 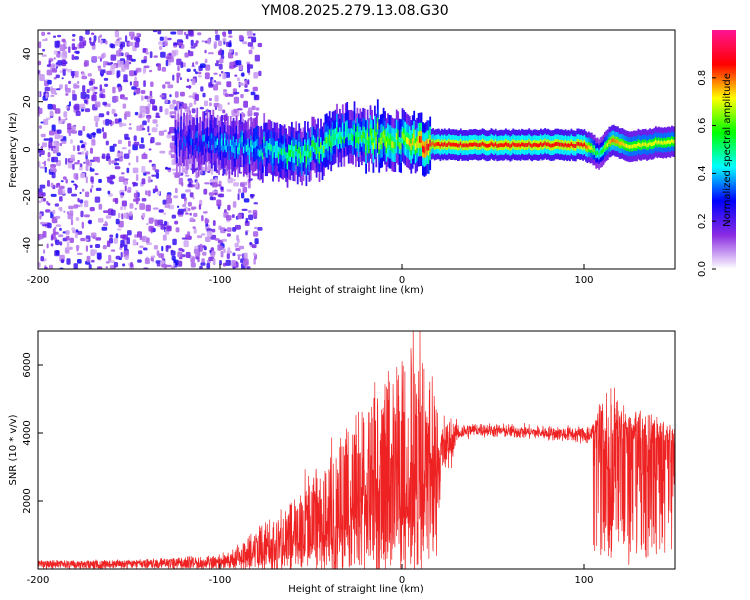 I want to click on spectrogram-x-label: Height of straight line (km), so click(x=356, y=290).